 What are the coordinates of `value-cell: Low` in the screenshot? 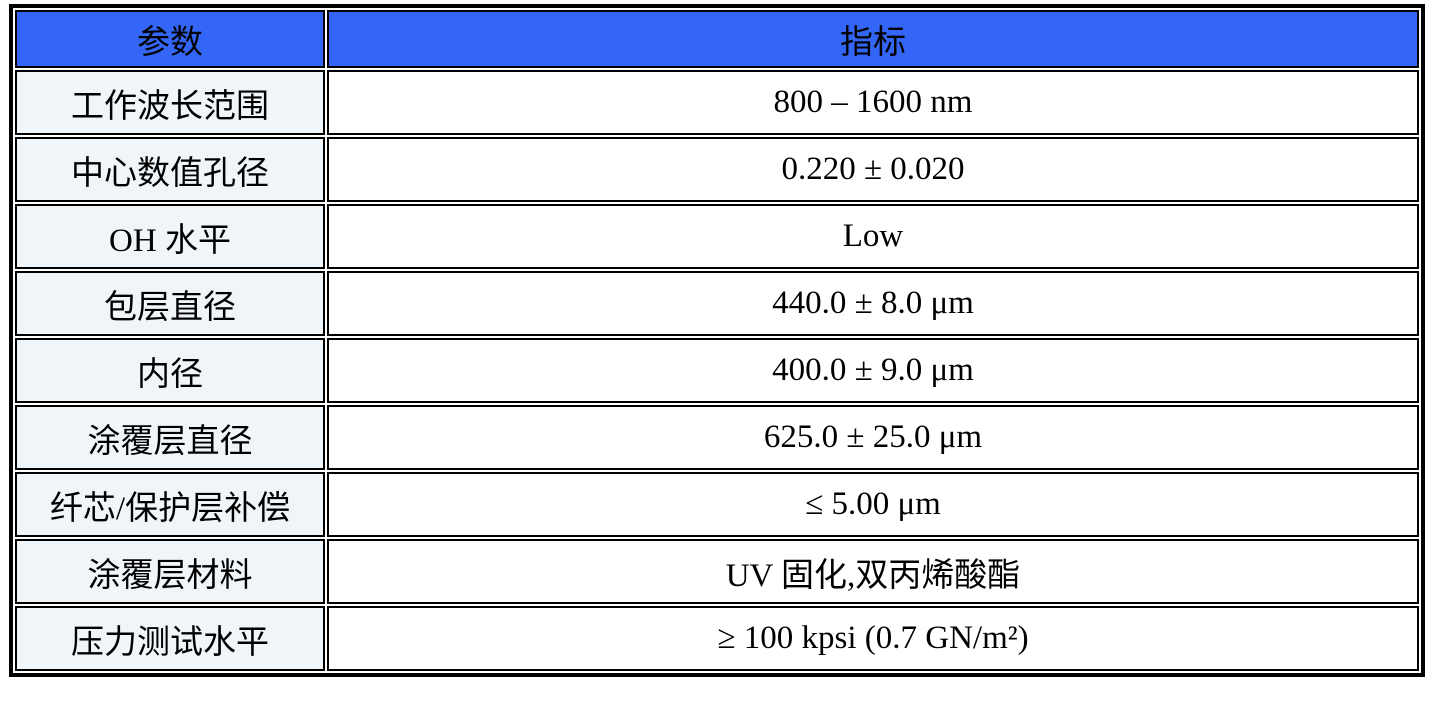 It's located at (873, 236).